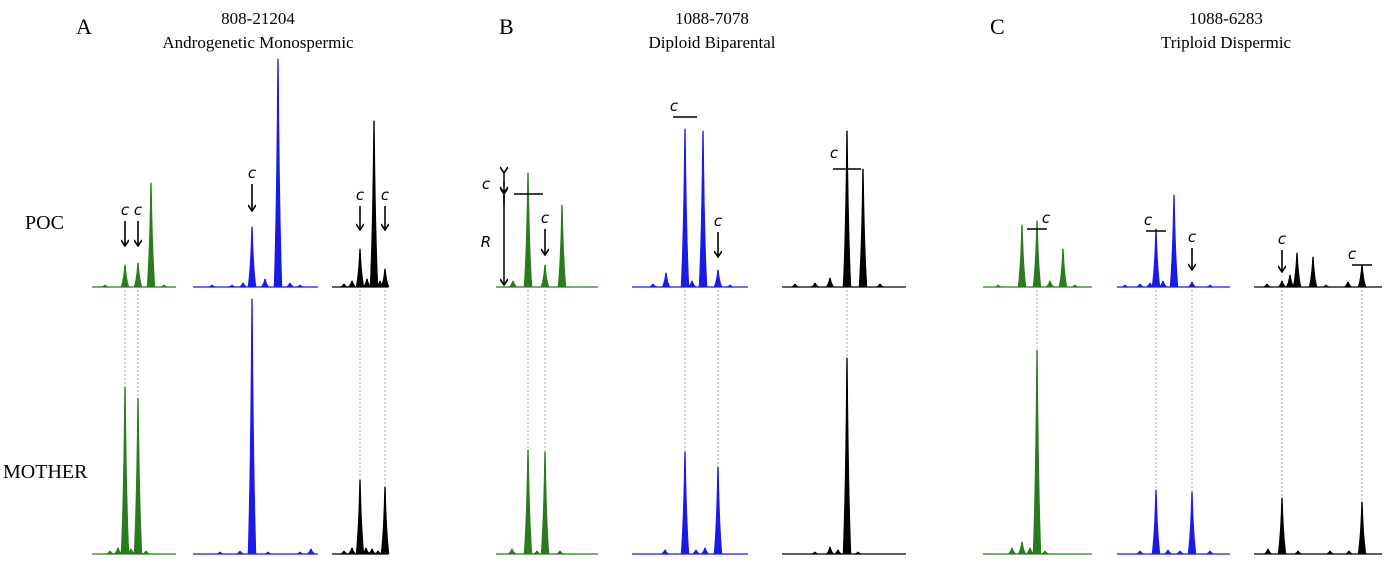  I want to click on panel-c-type: Triploid Dispermic, so click(1226, 42).